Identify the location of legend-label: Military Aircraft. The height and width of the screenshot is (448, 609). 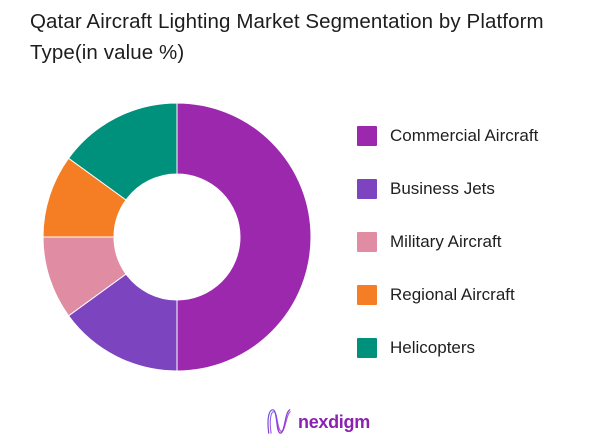
(446, 241).